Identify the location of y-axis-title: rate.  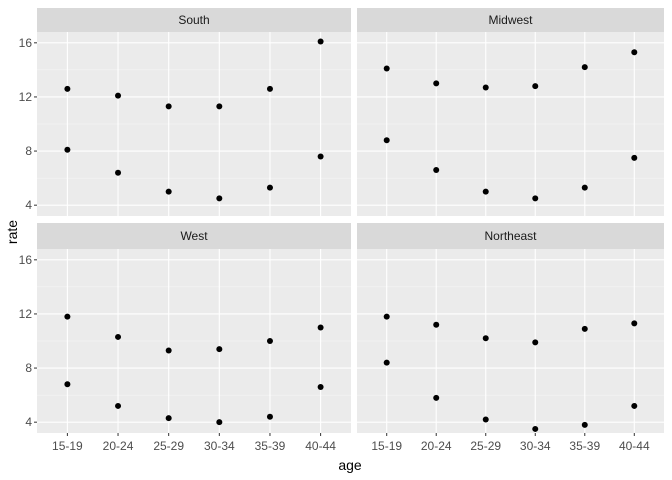
(12, 232).